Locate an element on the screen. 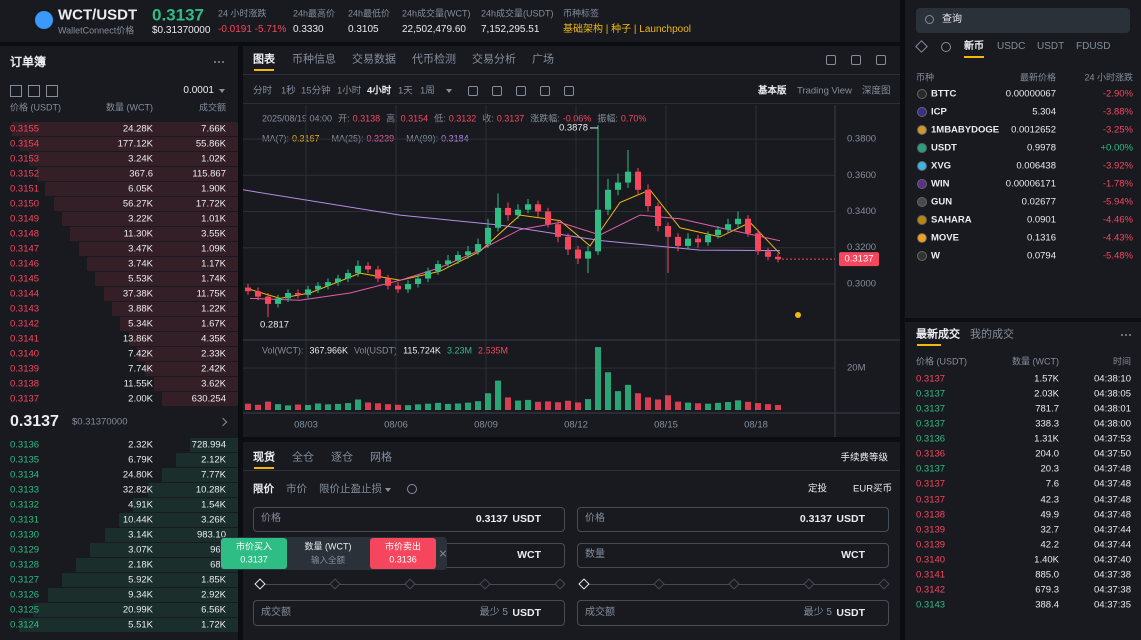 This screenshot has height=640, width=1141. market-tab: USDC is located at coordinates (1011, 46).